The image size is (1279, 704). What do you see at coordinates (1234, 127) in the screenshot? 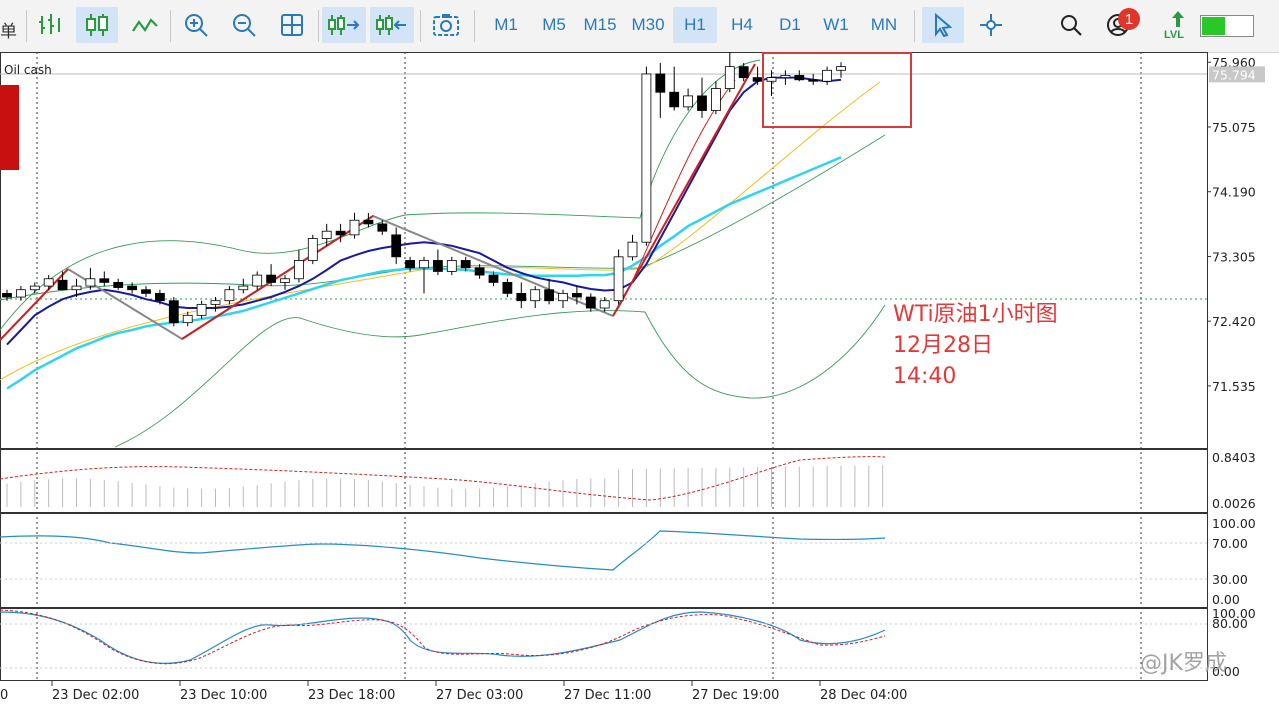
I see `y-tick-label: 75.075` at bounding box center [1234, 127].